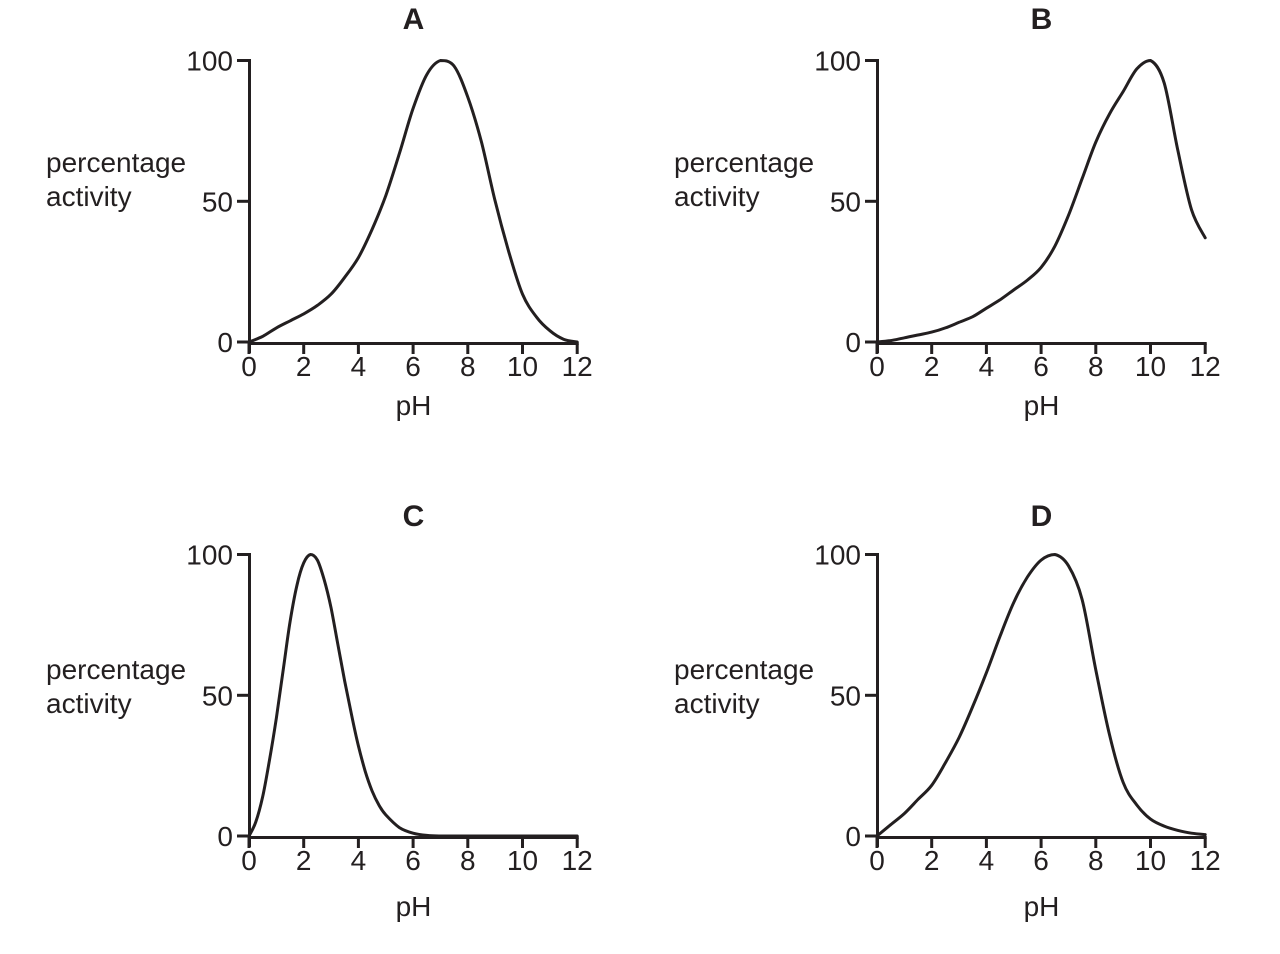 Image resolution: width=1280 pixels, height=954 pixels. I want to click on chart-canvas-d: 0 2 4 6 8 10 12 0 50 100, so click(1017, 708).